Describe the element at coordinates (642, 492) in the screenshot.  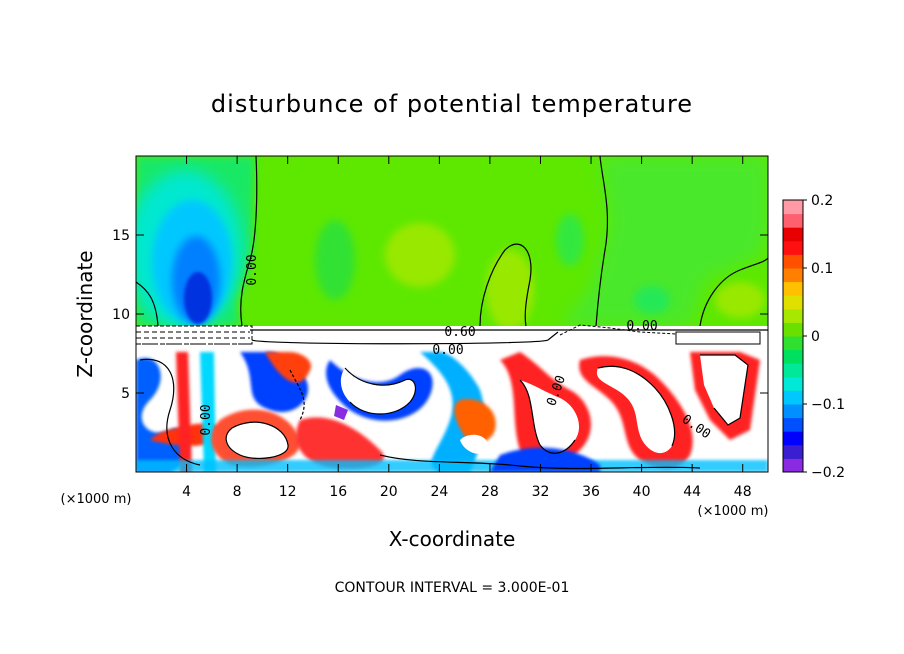
I see `x-tick-label: 40` at that location.